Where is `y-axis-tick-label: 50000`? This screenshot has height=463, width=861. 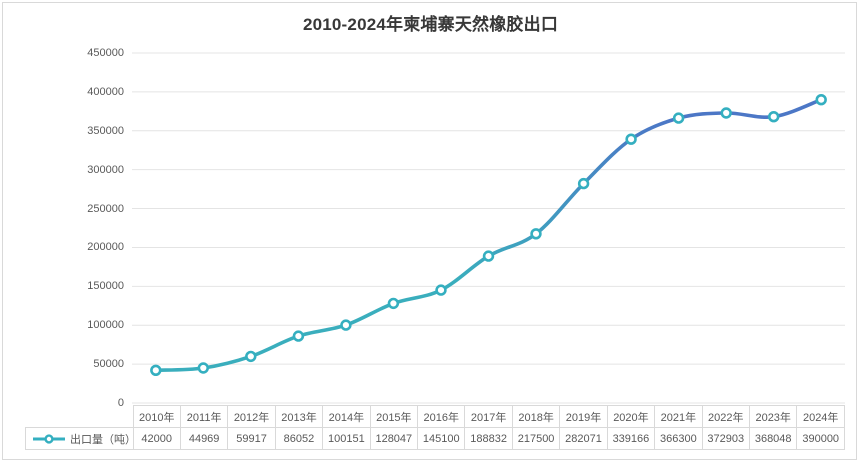 y-axis-tick-label: 50000 is located at coordinates (108, 364).